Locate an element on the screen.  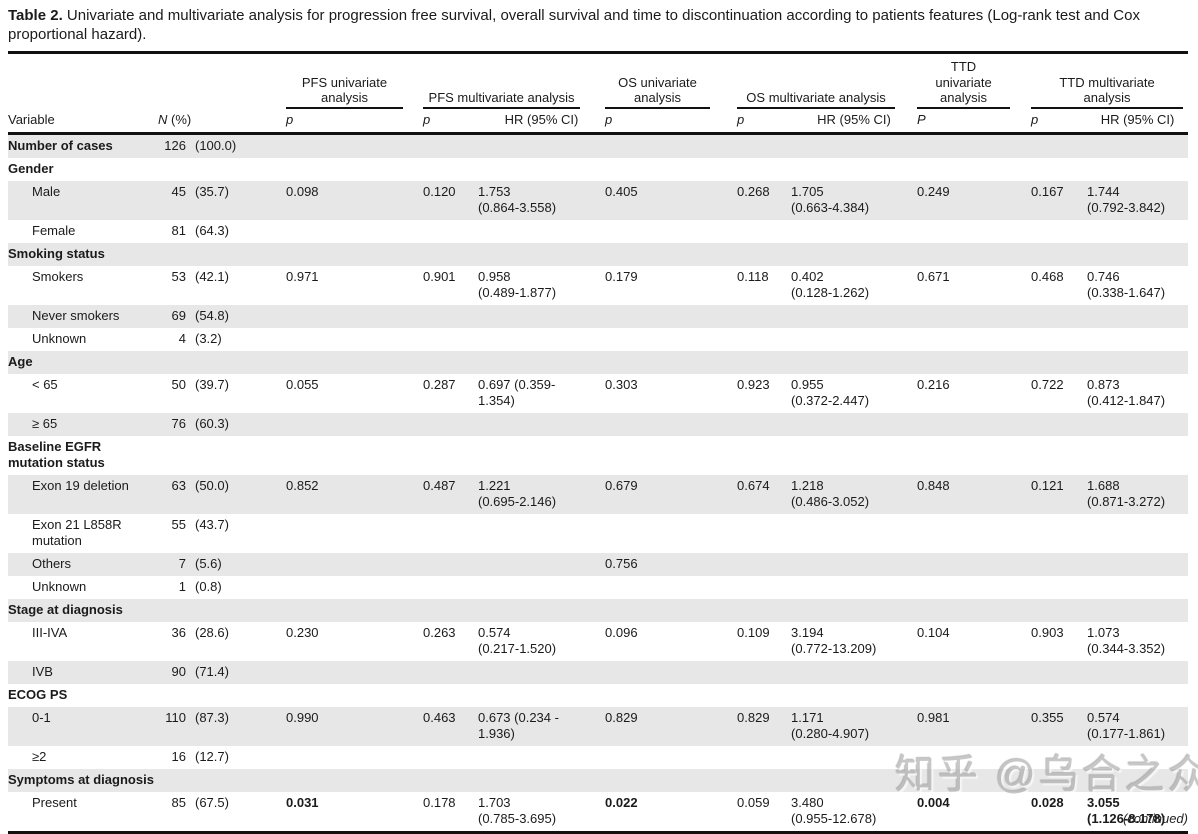
variable-cell: Smokers is located at coordinates (58, 277).